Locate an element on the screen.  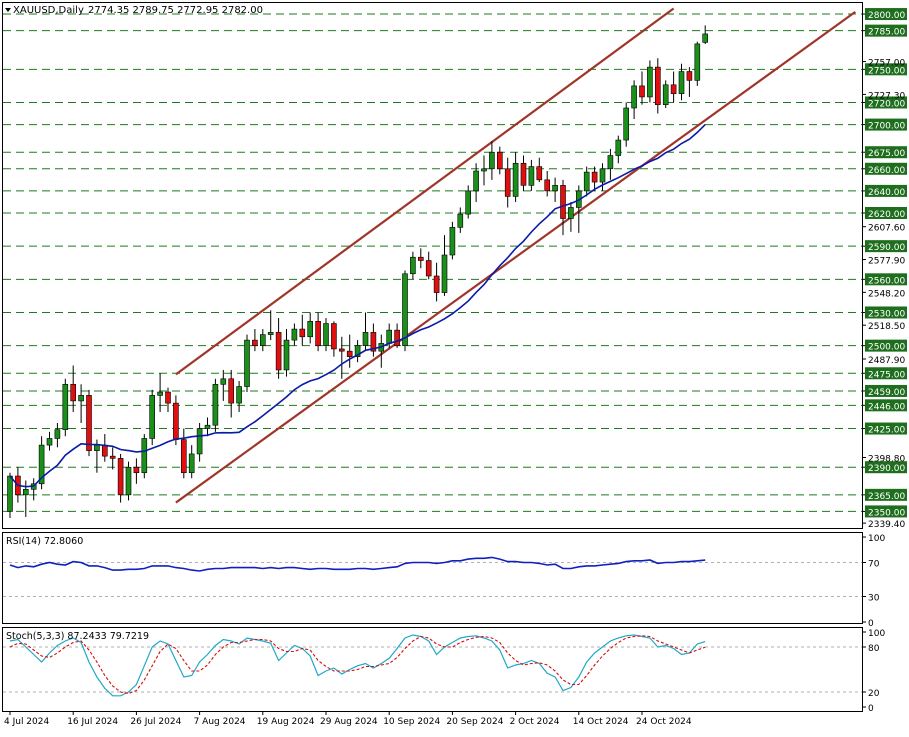
price-tick-label: 2500.00 is located at coordinates (886, 348).